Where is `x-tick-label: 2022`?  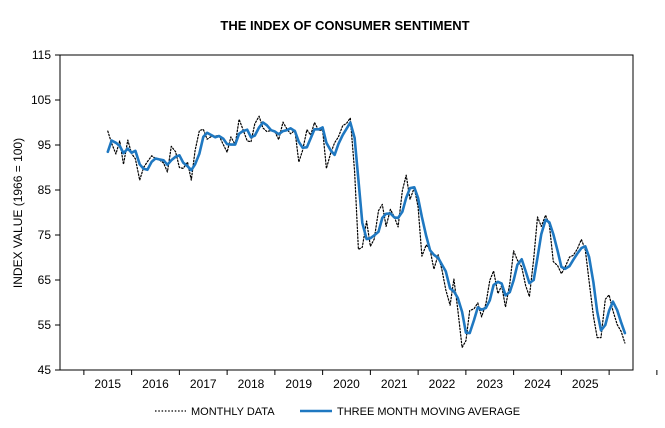
x-tick-label: 2022 is located at coordinates (442, 384).